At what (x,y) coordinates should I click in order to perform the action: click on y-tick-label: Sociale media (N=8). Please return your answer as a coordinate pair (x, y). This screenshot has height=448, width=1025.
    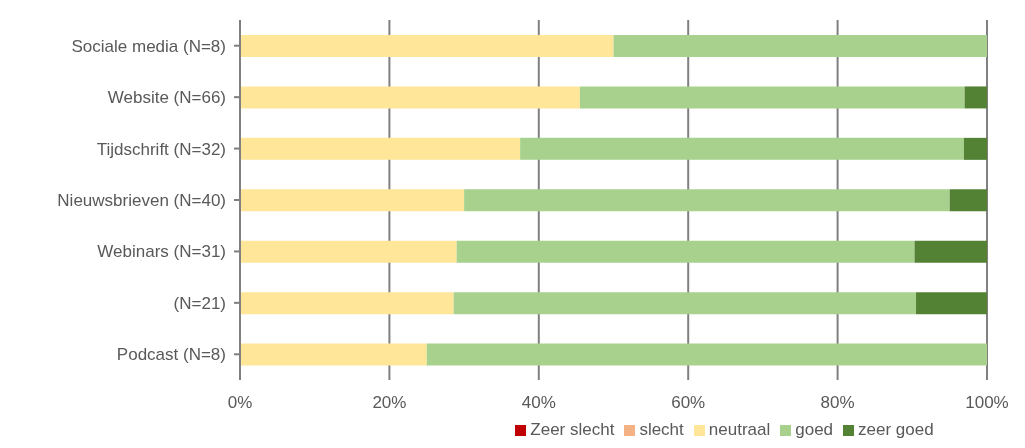
    Looking at the image, I should click on (148, 46).